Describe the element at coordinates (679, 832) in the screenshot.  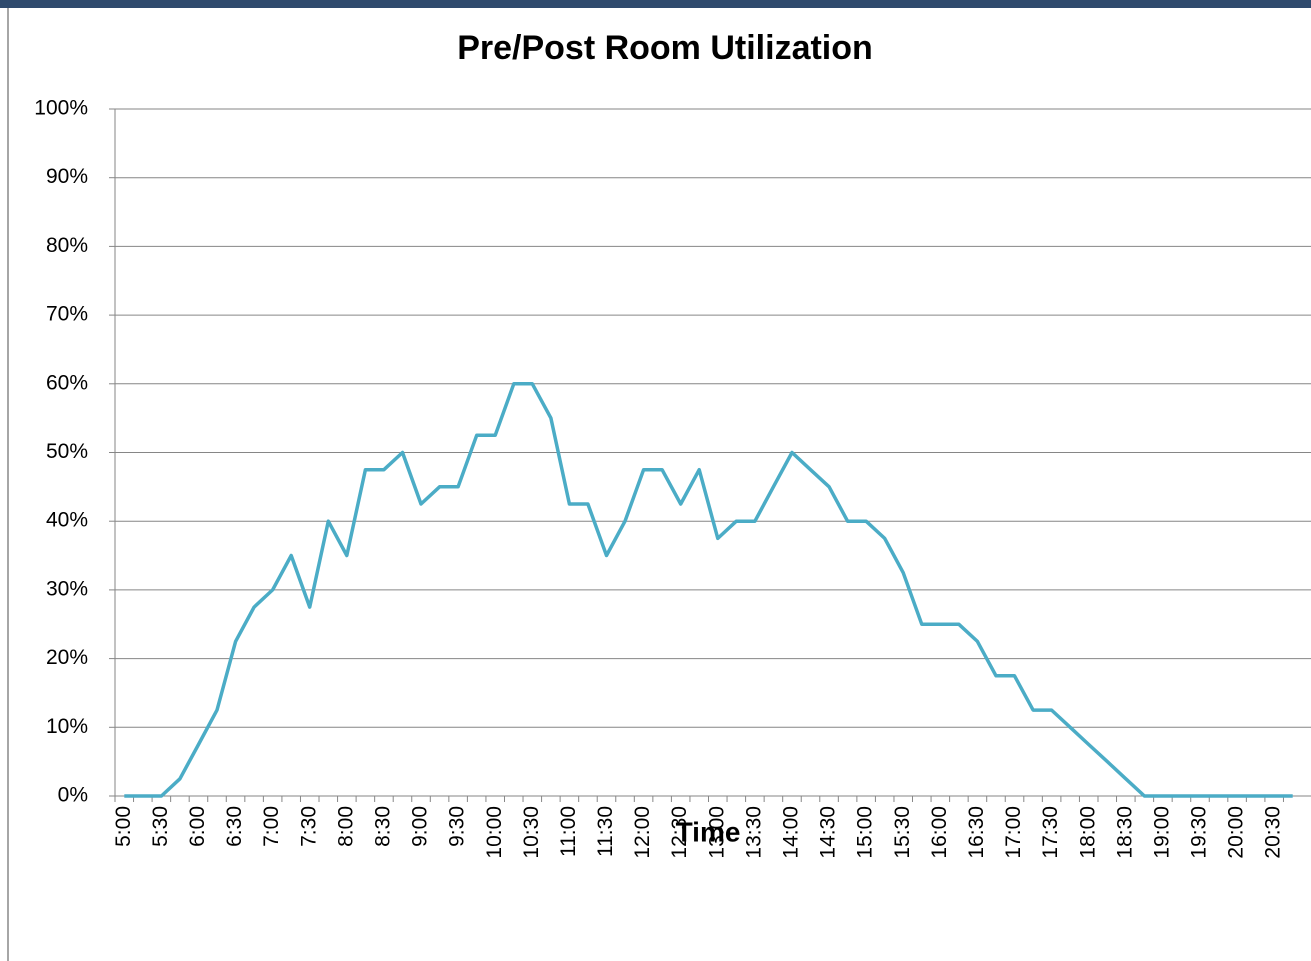
I see `x-tick-label: 12:30` at that location.